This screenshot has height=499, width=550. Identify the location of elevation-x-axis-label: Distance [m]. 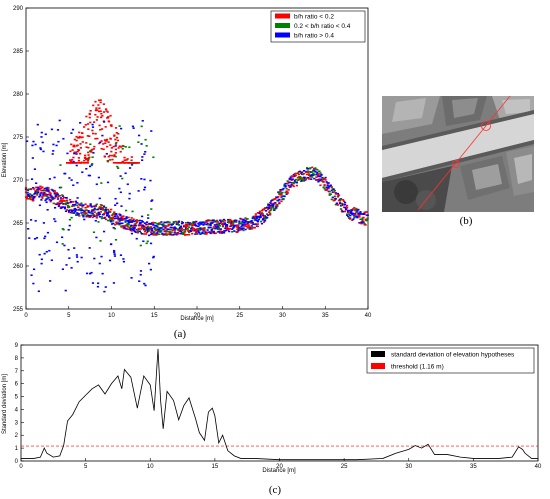
(197, 319).